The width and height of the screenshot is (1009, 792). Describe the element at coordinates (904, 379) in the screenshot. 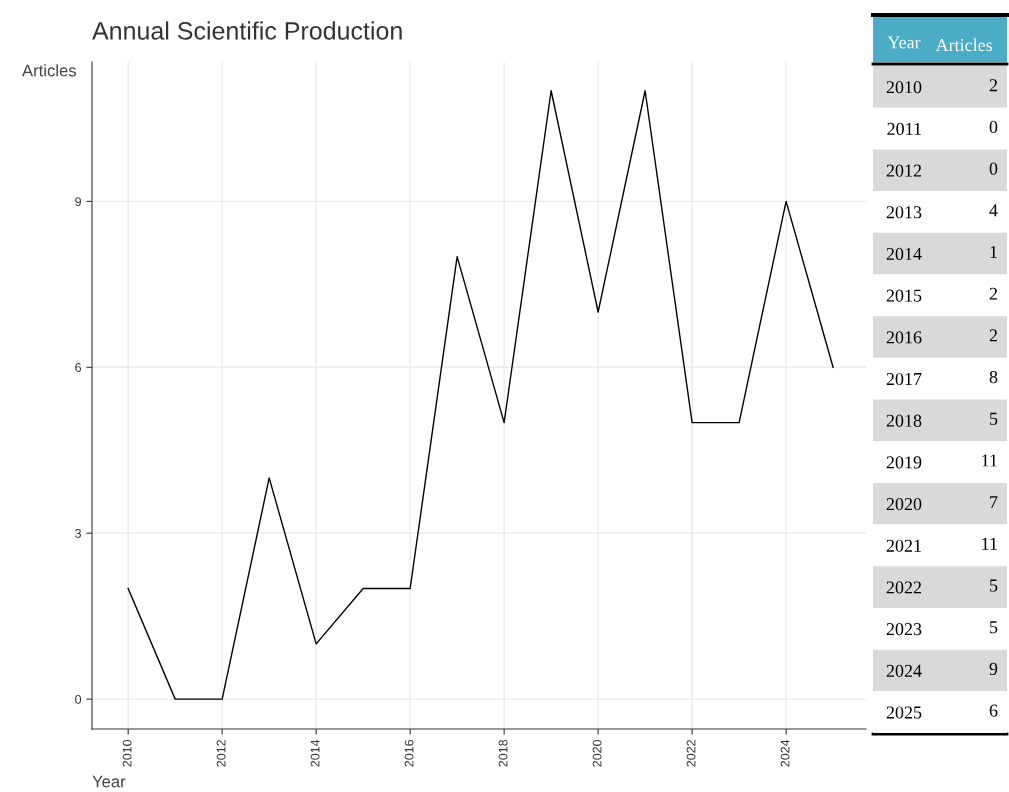

I see `y-tick-label: 2017` at that location.